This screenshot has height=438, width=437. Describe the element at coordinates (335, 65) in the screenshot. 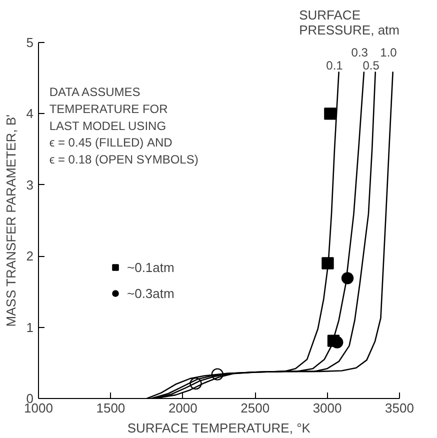

I see `series-label: 0.1` at that location.